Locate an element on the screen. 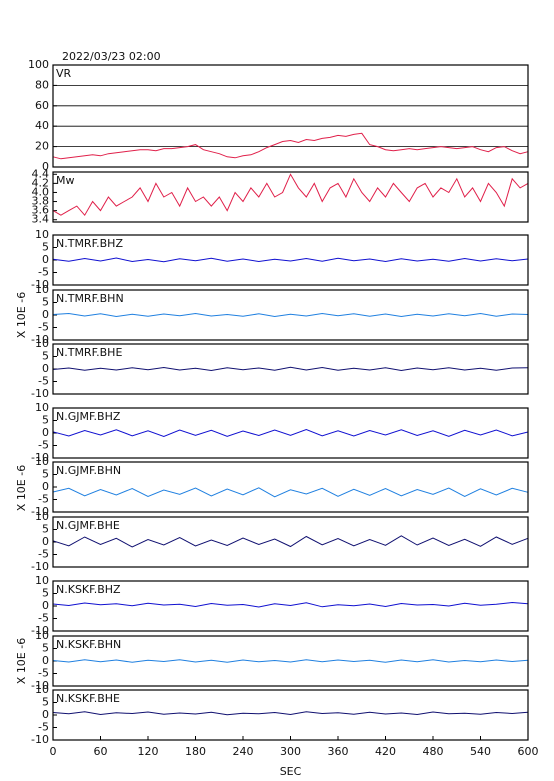 Image resolution: width=554 pixels, height=781 pixels. panel-label: N.KSKF.BHE is located at coordinates (88, 698).